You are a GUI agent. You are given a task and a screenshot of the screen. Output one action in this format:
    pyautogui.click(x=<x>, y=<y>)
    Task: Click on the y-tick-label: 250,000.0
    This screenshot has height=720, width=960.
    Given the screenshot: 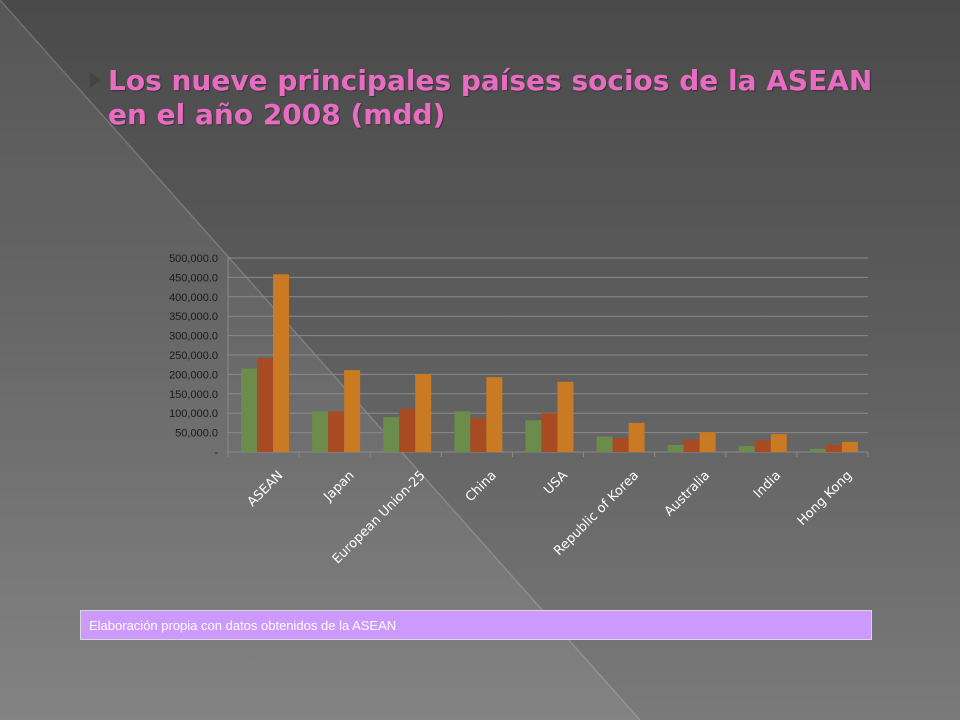 What is the action you would take?
    pyautogui.click(x=193, y=356)
    